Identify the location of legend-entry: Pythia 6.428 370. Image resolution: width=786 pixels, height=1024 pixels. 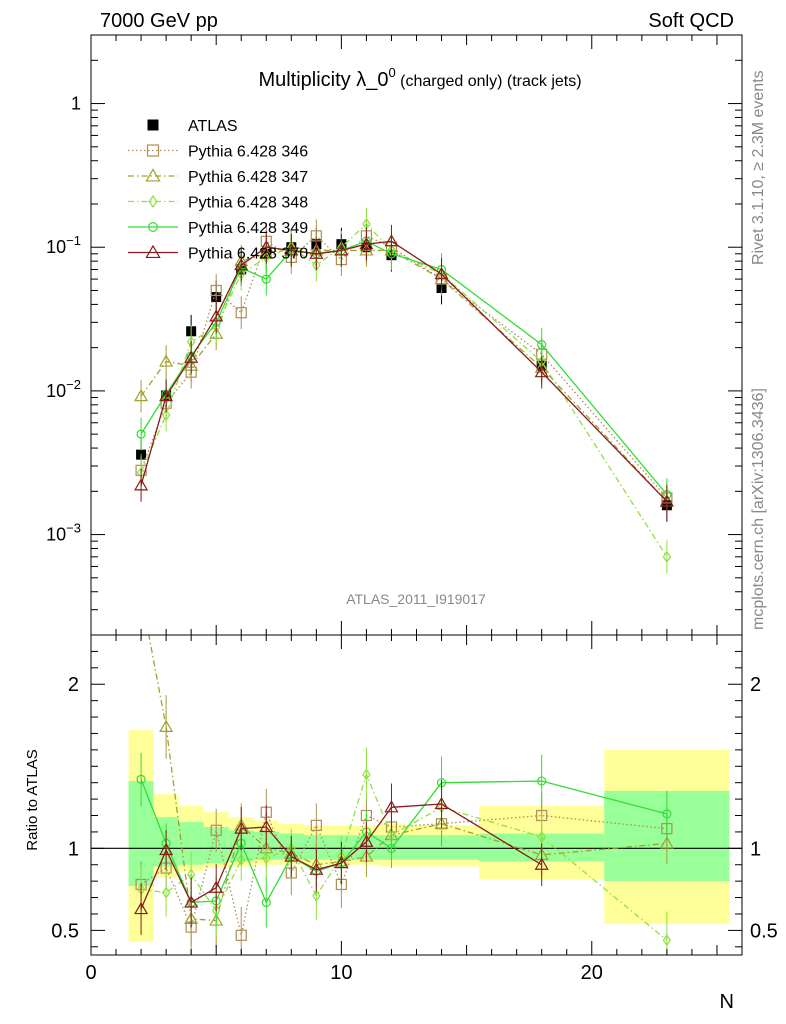
(218, 253).